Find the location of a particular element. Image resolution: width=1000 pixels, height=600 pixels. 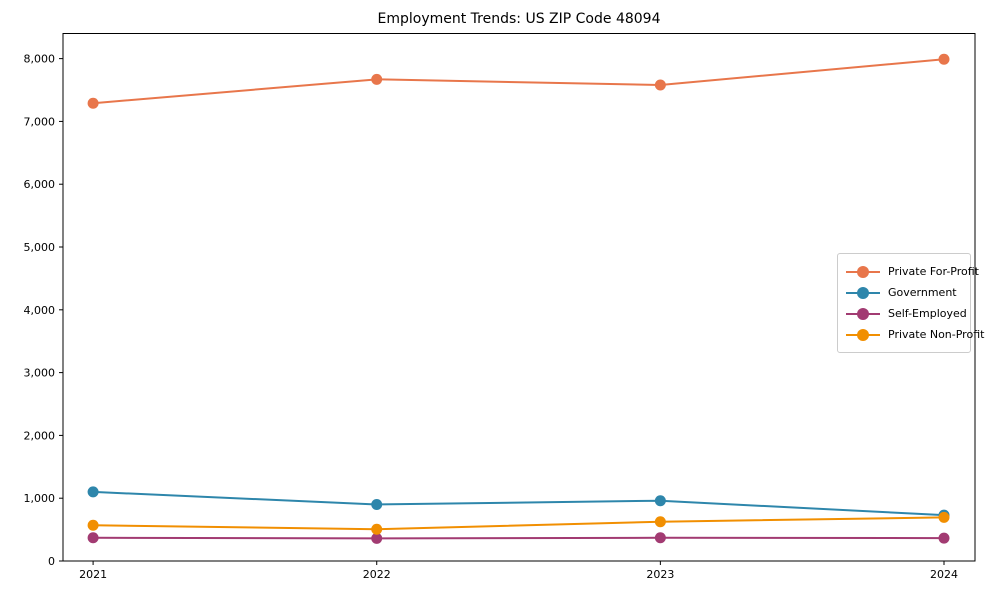

legend-item-government: Government is located at coordinates (904, 292).